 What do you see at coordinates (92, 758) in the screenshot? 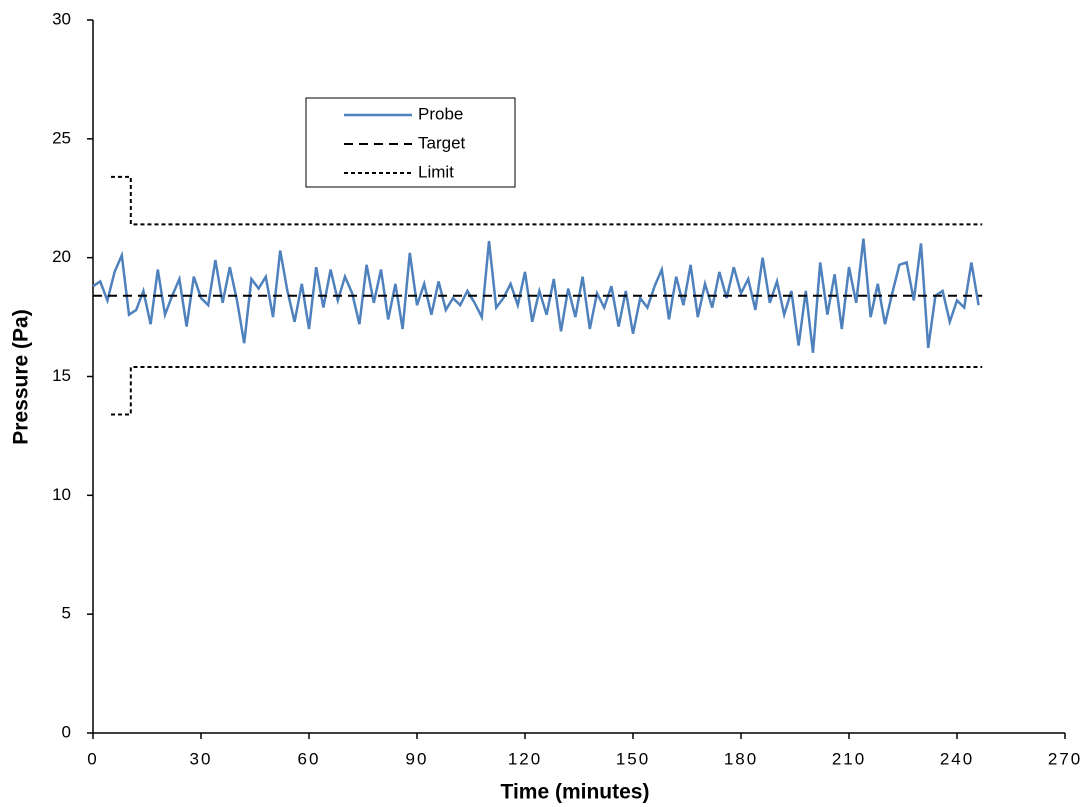
I see `x-tick-label: 0` at bounding box center [92, 758].